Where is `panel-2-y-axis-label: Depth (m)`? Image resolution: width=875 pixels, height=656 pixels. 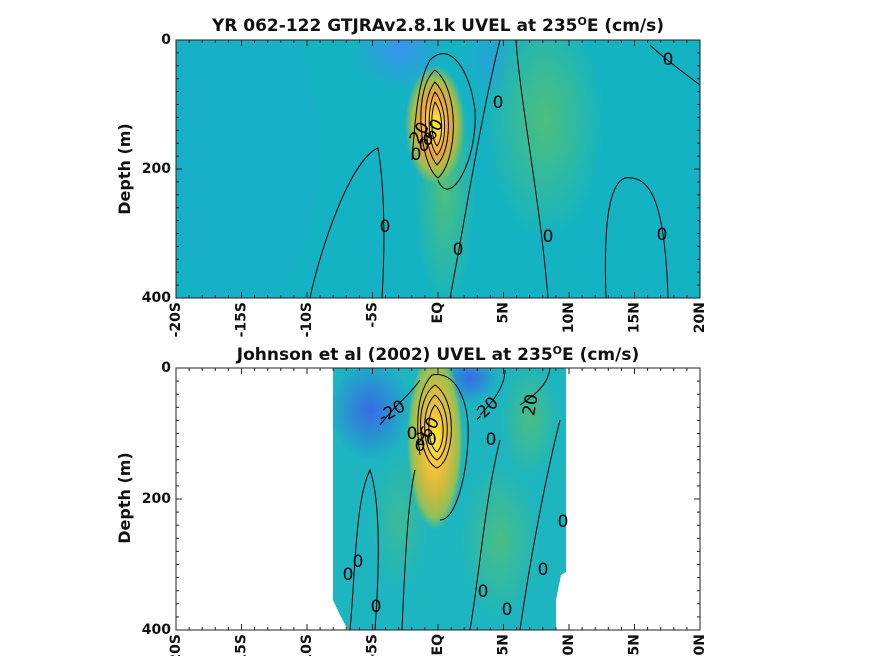 panel-2-y-axis-label: Depth (m) is located at coordinates (124, 498).